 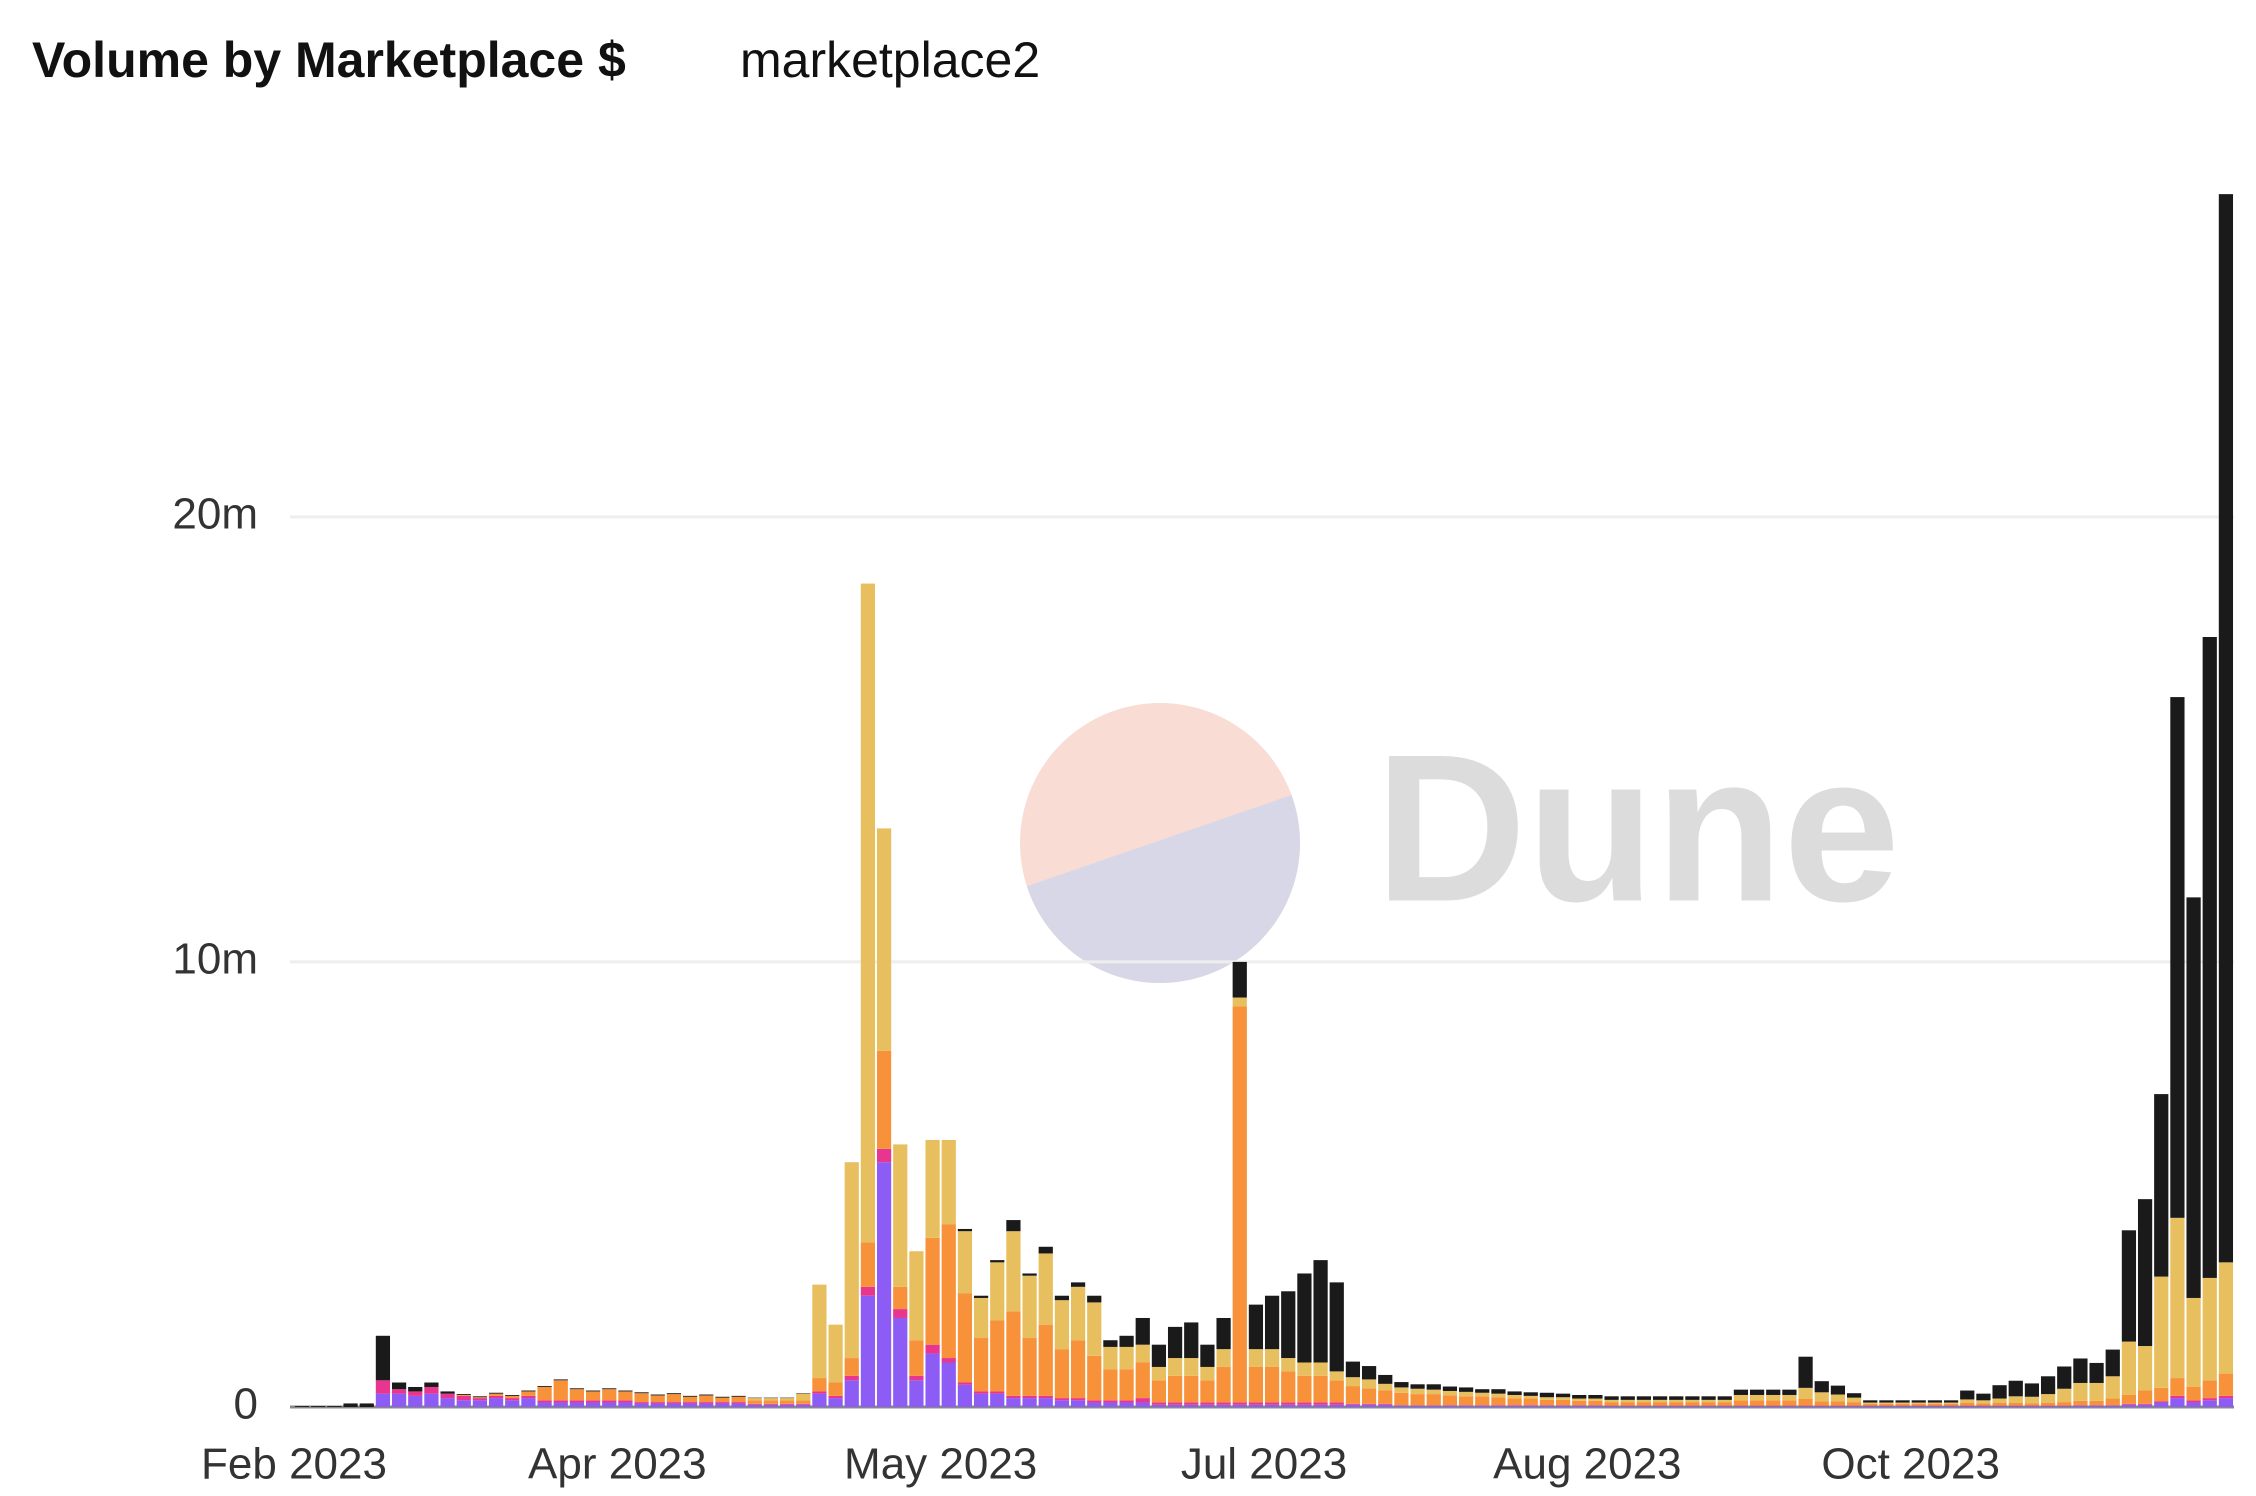 What do you see at coordinates (617, 1464) in the screenshot?
I see `x-tick-label: Apr 2023` at bounding box center [617, 1464].